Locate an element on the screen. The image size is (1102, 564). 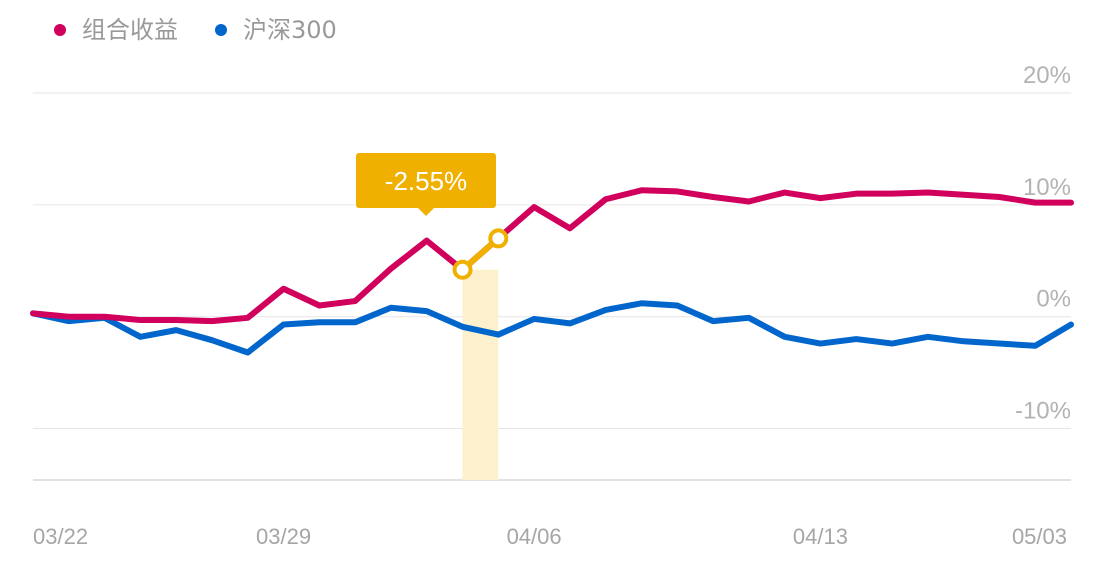
y-tick-label: -10% is located at coordinates (1043, 411).